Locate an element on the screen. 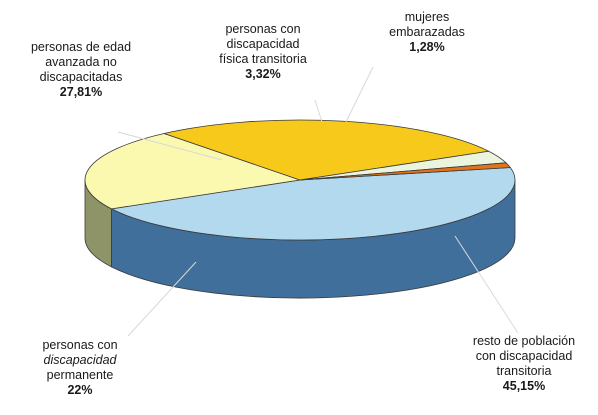 This screenshot has width=598, height=415. label-edad-value: 27,81% is located at coordinates (81, 92).